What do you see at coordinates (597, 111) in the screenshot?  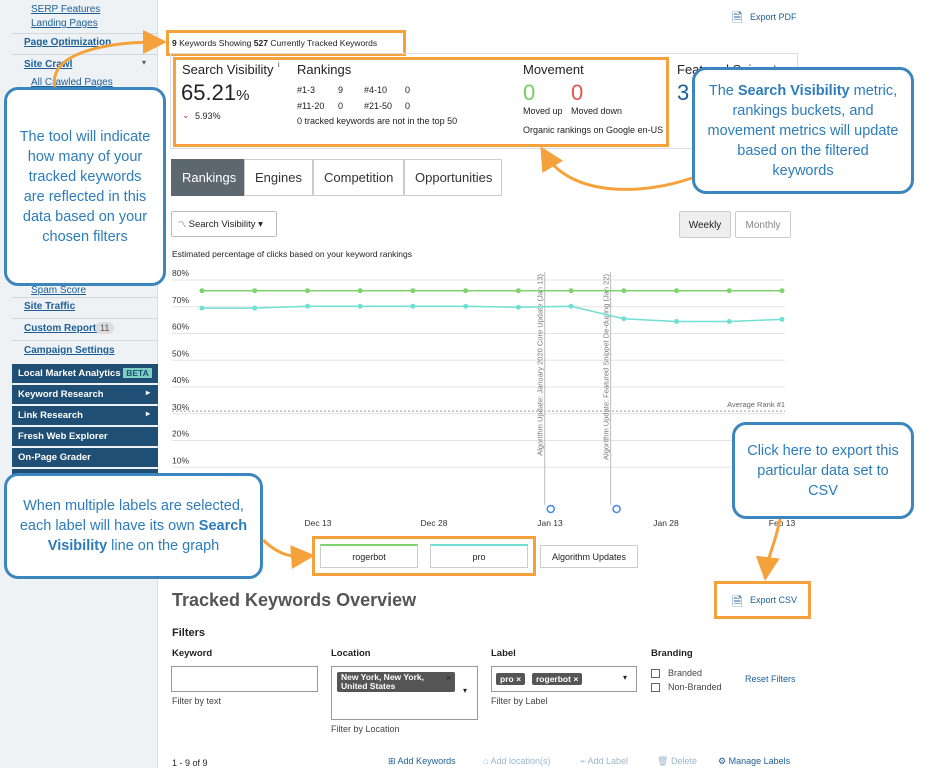 I see `moved-label: Moved down` at bounding box center [597, 111].